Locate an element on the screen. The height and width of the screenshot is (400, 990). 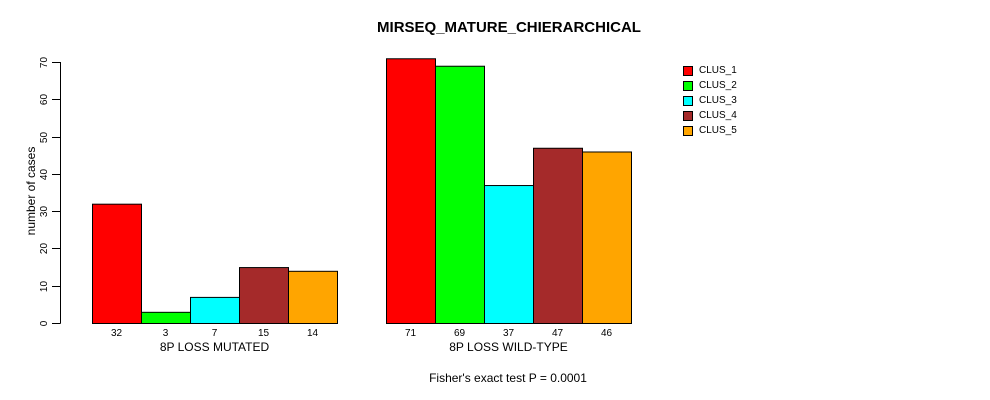
y-tick-label: 20 is located at coordinates (44, 249).